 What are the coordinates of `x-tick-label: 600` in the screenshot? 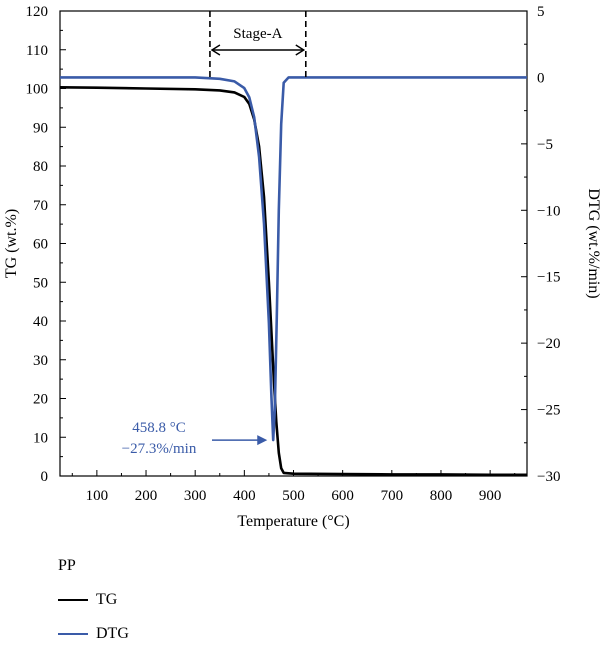 It's located at (342, 496).